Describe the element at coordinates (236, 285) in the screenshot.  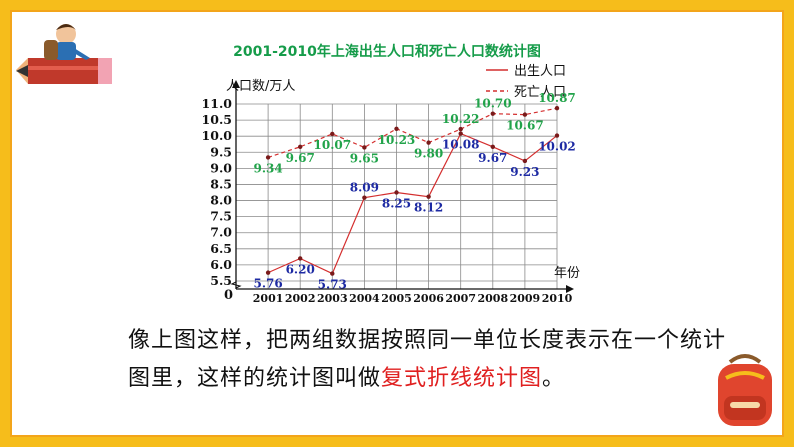
I see `axis-break-mark` at that location.